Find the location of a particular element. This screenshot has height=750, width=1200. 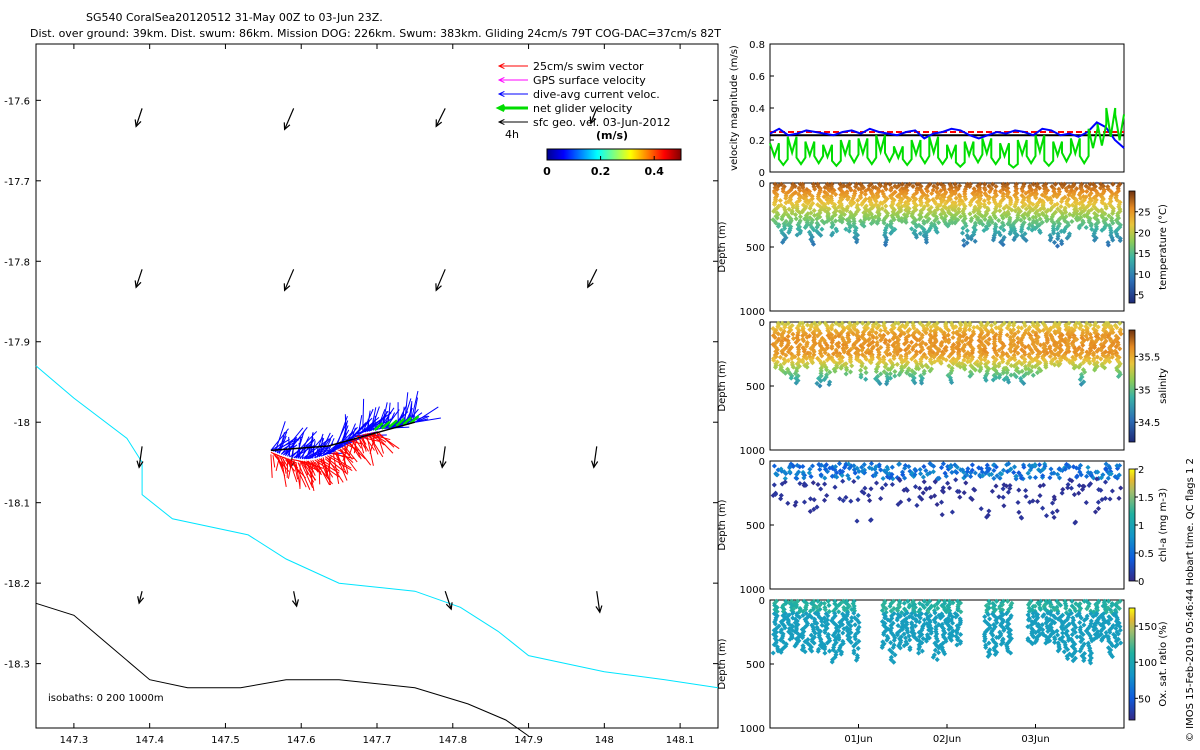

salinity-y-tick-label: 1000 is located at coordinates (752, 451).